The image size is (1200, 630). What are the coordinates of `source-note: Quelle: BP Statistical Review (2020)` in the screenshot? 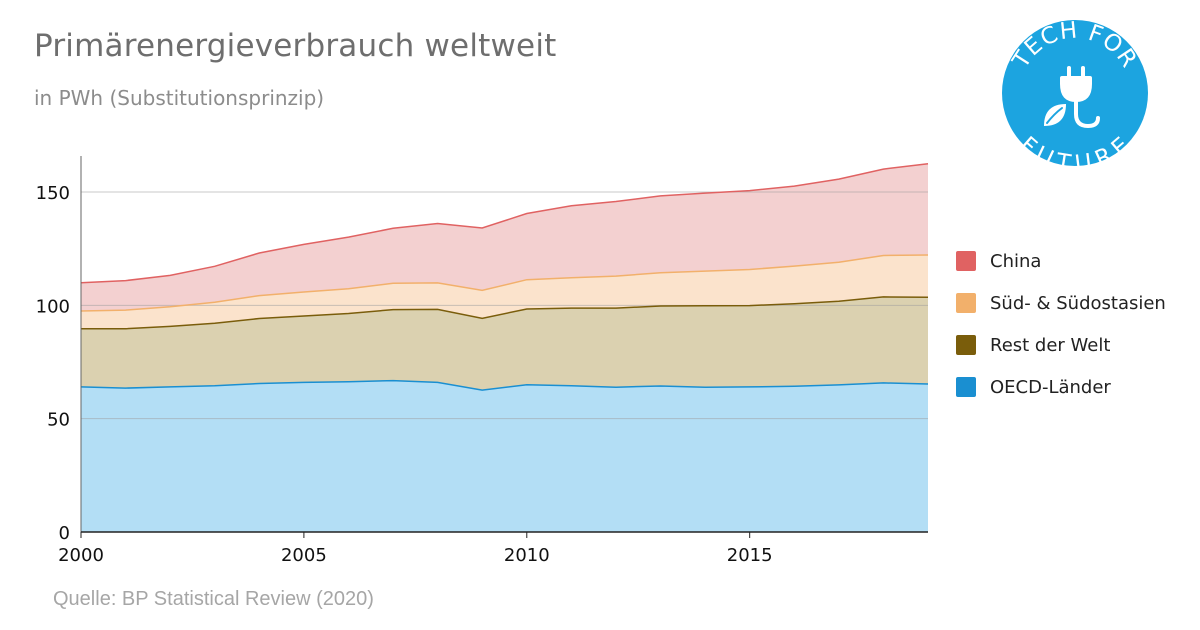 It's located at (213, 599).